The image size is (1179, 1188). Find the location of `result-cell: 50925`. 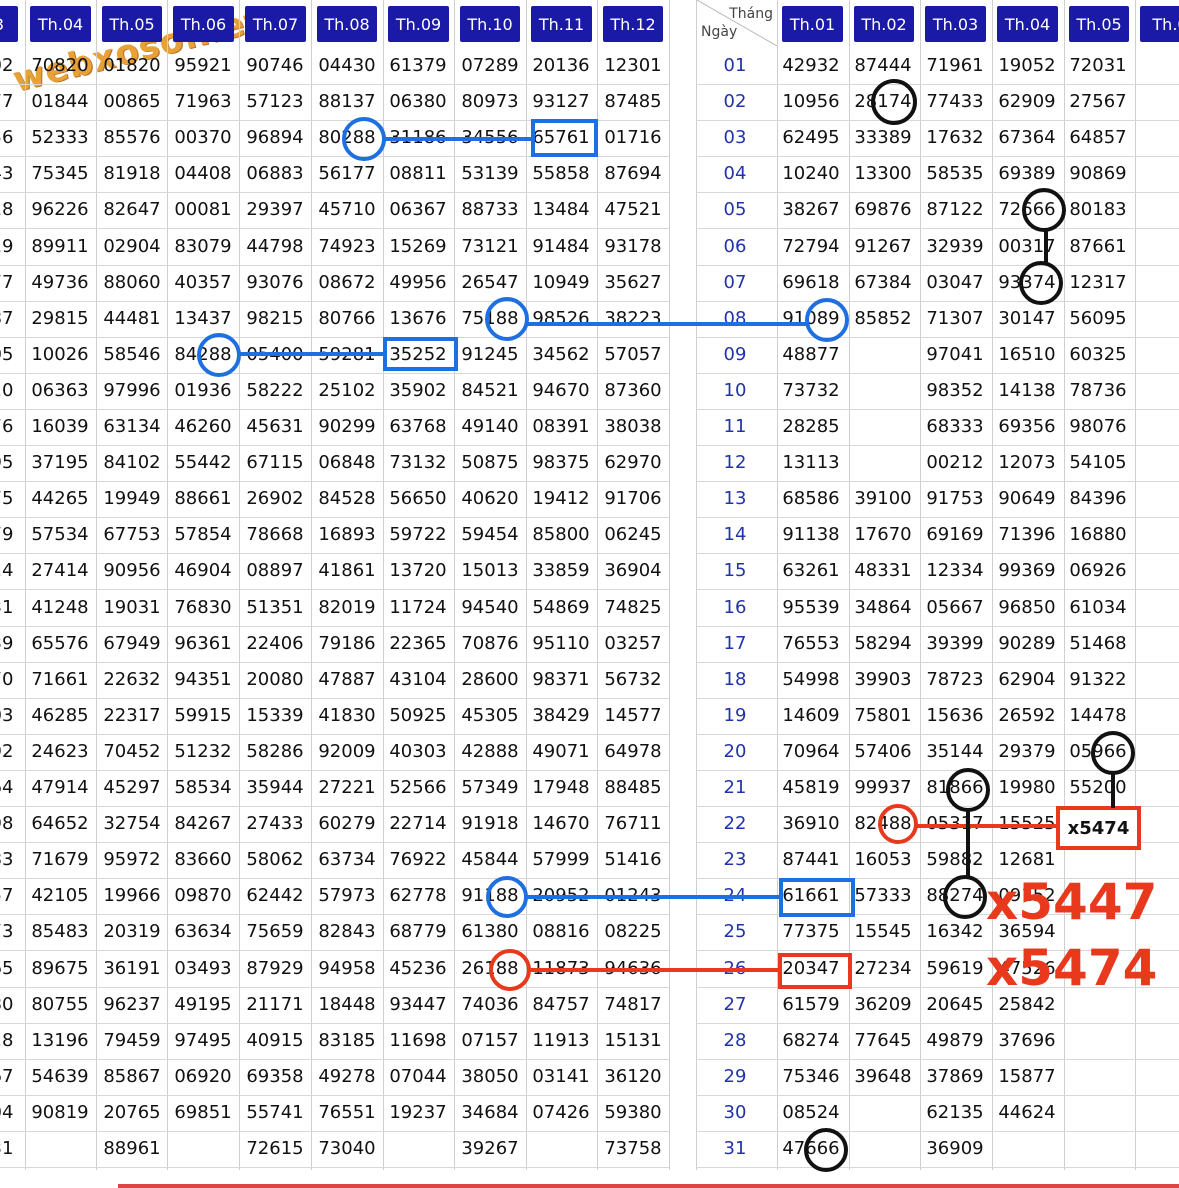

result-cell: 50925 is located at coordinates (418, 715).